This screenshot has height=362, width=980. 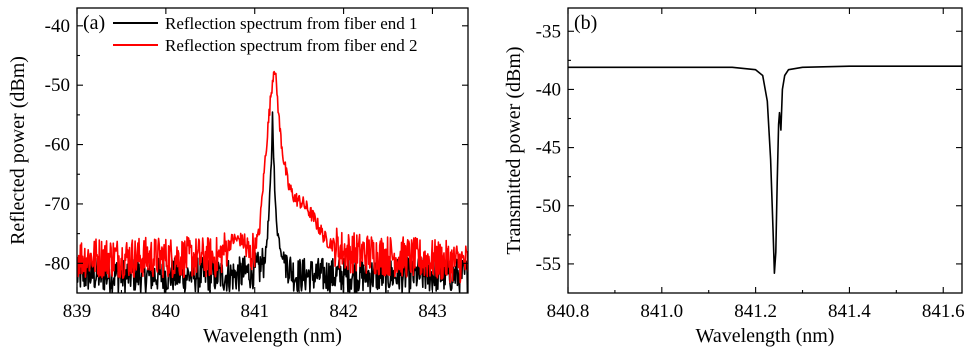 What do you see at coordinates (849, 311) in the screenshot?
I see `x-tick-label: 841.4` at bounding box center [849, 311].